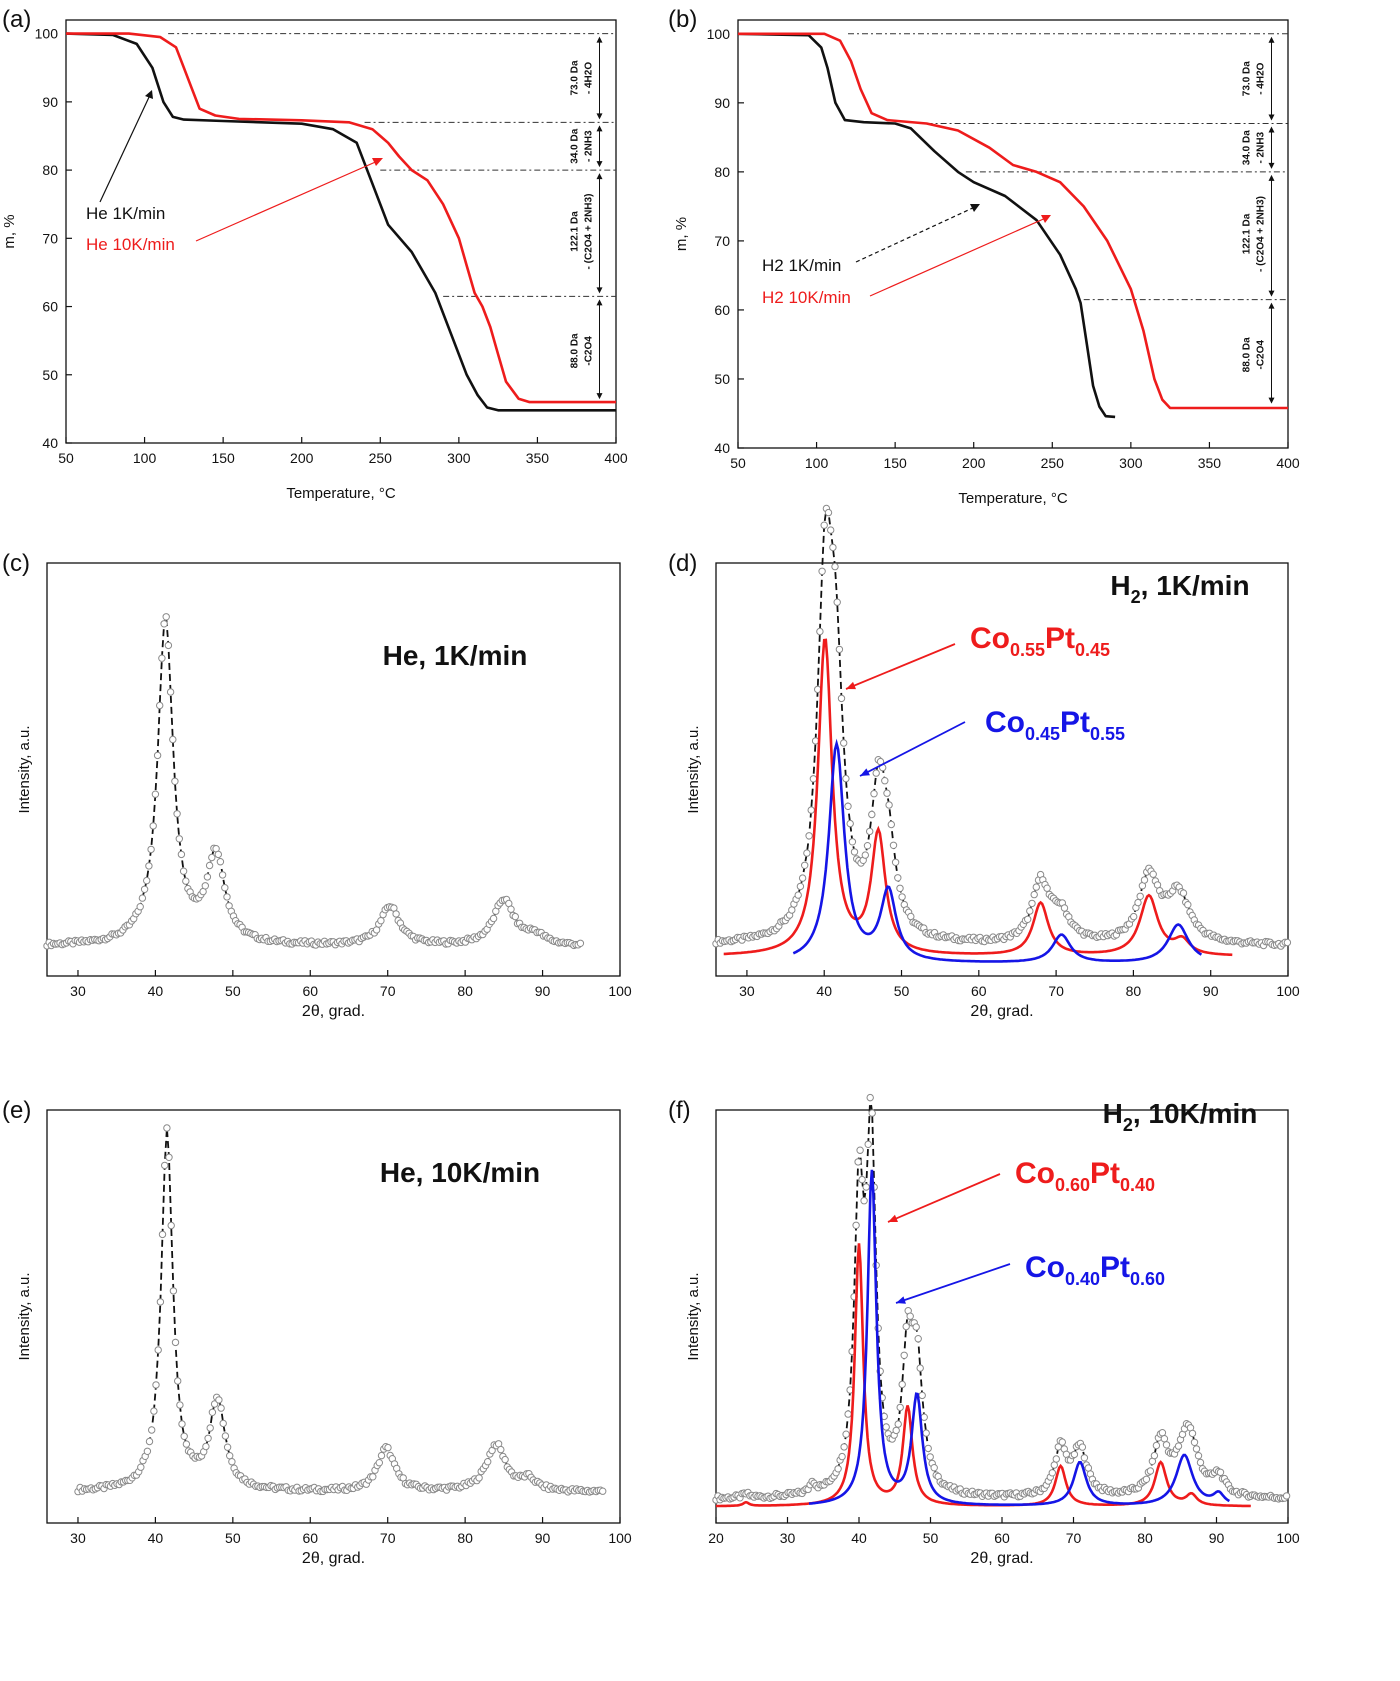 This screenshot has height=1681, width=1400. Describe the element at coordinates (340, 1310) in the screenshot. I see `xrd-dashed-line-e` at that location.